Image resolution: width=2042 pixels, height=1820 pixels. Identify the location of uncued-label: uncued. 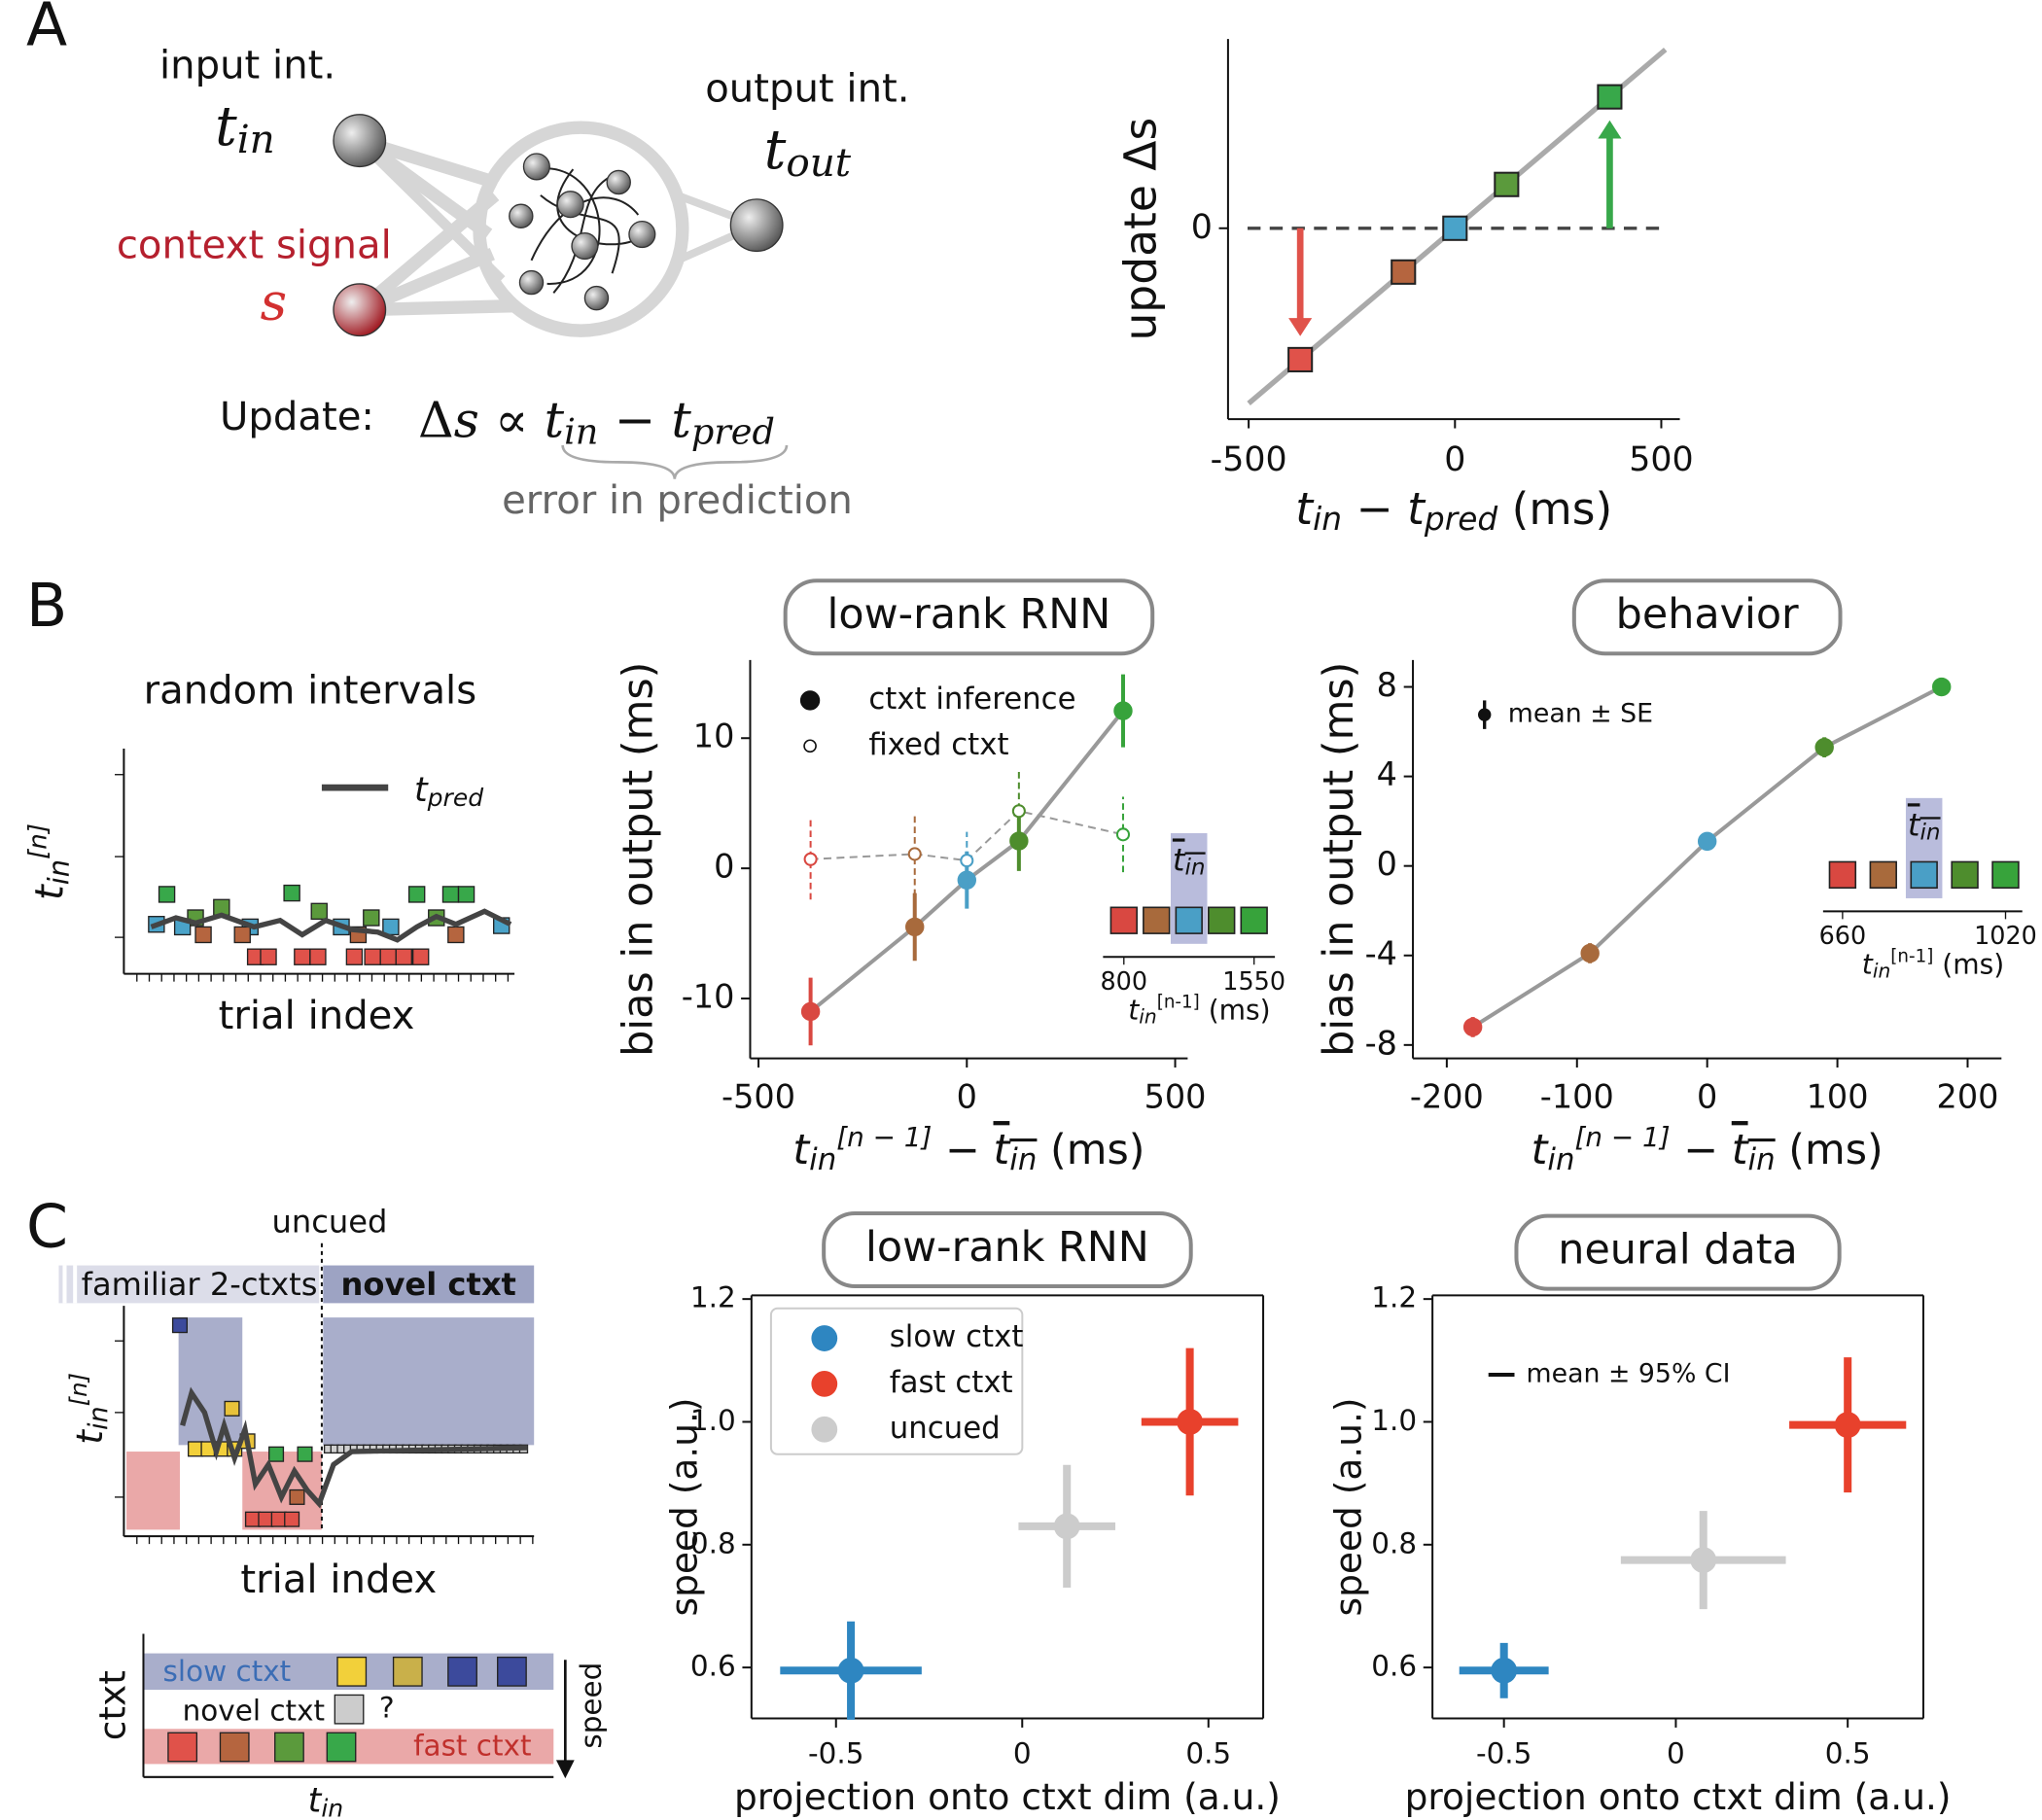
(330, 1222).